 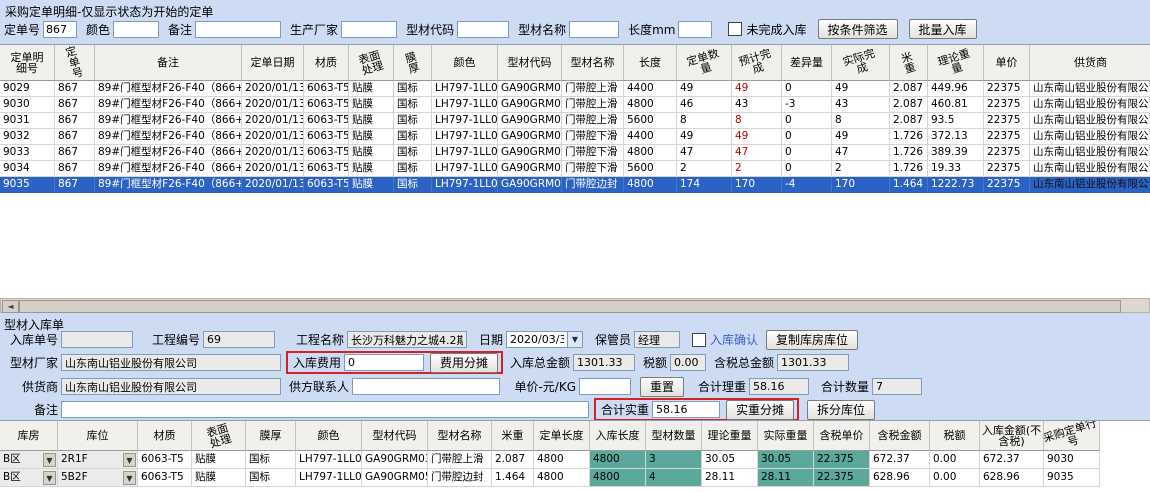 I want to click on column-header-5: 颜色, so click(x=329, y=436).